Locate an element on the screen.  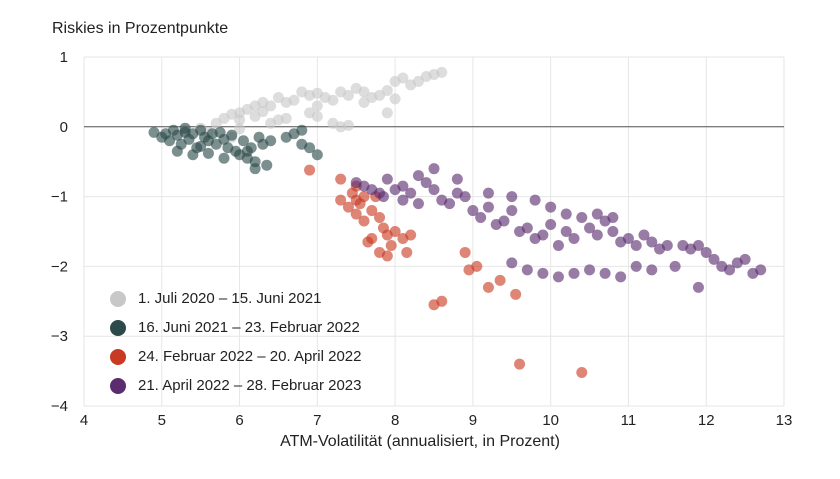
x-tick-label: 7 is located at coordinates (317, 420).